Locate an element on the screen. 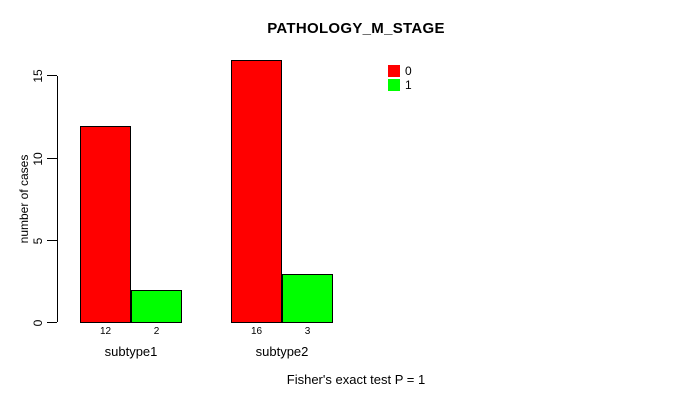 This screenshot has width=690, height=400. legend-label-0: 0 is located at coordinates (408, 71).